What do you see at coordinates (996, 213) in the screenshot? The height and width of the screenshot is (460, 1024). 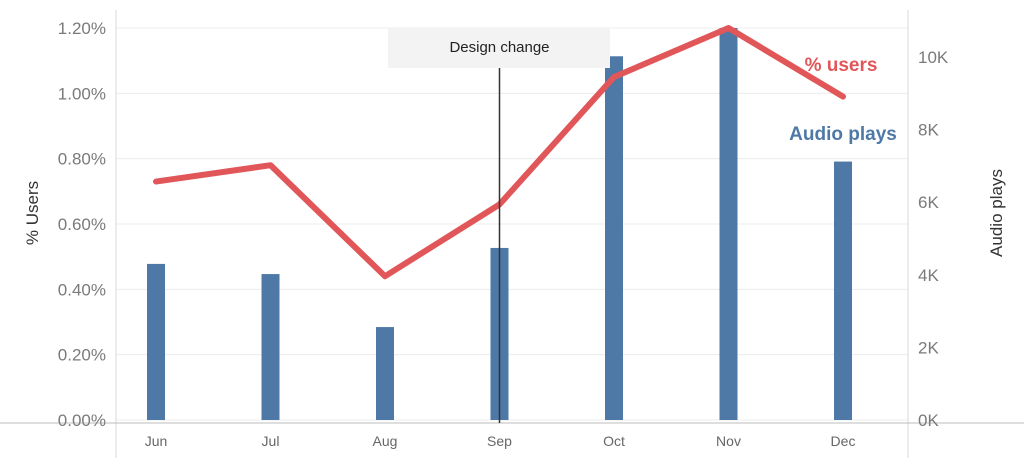 I see `right-axis-title: Audio plays` at bounding box center [996, 213].